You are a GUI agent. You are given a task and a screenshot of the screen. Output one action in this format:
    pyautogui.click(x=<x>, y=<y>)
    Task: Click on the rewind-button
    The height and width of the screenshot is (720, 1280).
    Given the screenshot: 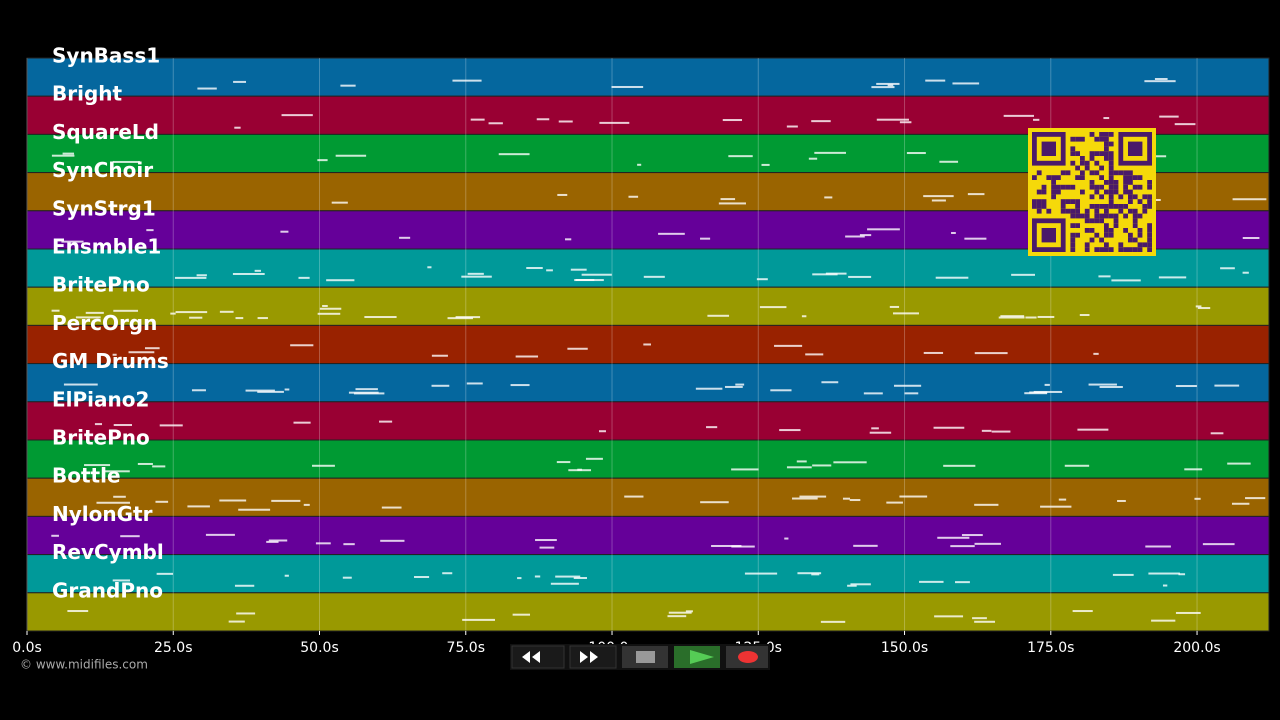 What is the action you would take?
    pyautogui.click(x=538, y=657)
    